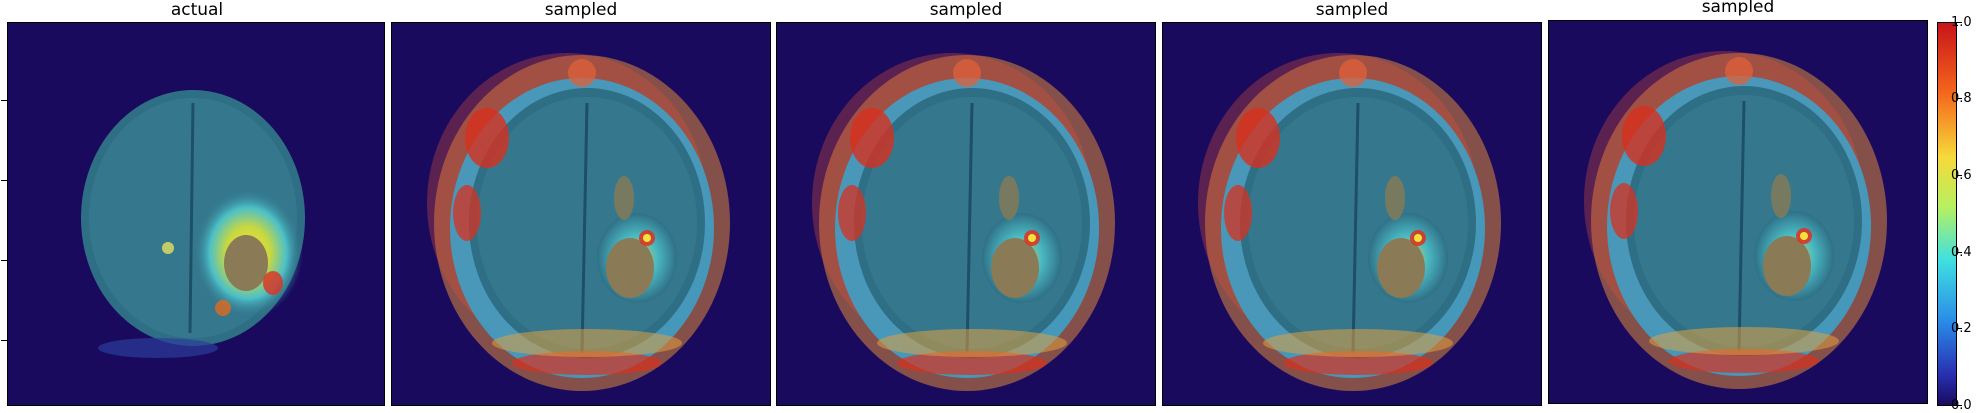  Describe the element at coordinates (1961, 405) in the screenshot. I see `colorbar-tick-label: 0.0` at that location.